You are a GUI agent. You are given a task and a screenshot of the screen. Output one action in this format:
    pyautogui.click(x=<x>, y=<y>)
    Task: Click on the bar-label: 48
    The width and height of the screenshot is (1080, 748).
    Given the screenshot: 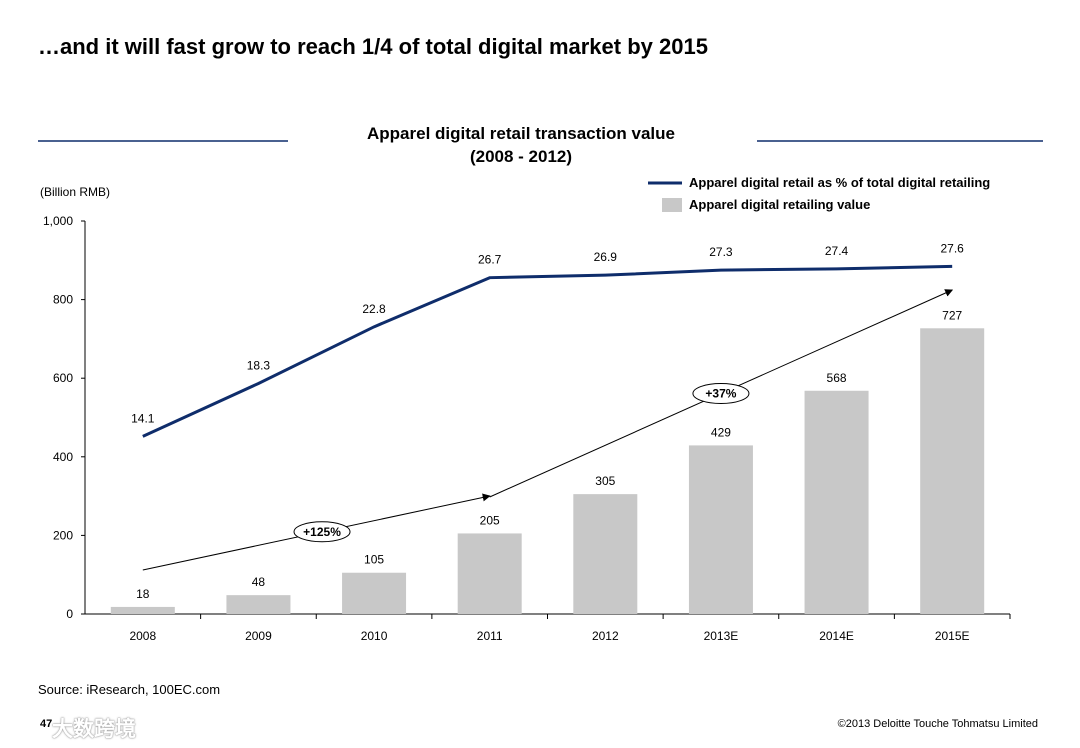 What is the action you would take?
    pyautogui.click(x=259, y=582)
    